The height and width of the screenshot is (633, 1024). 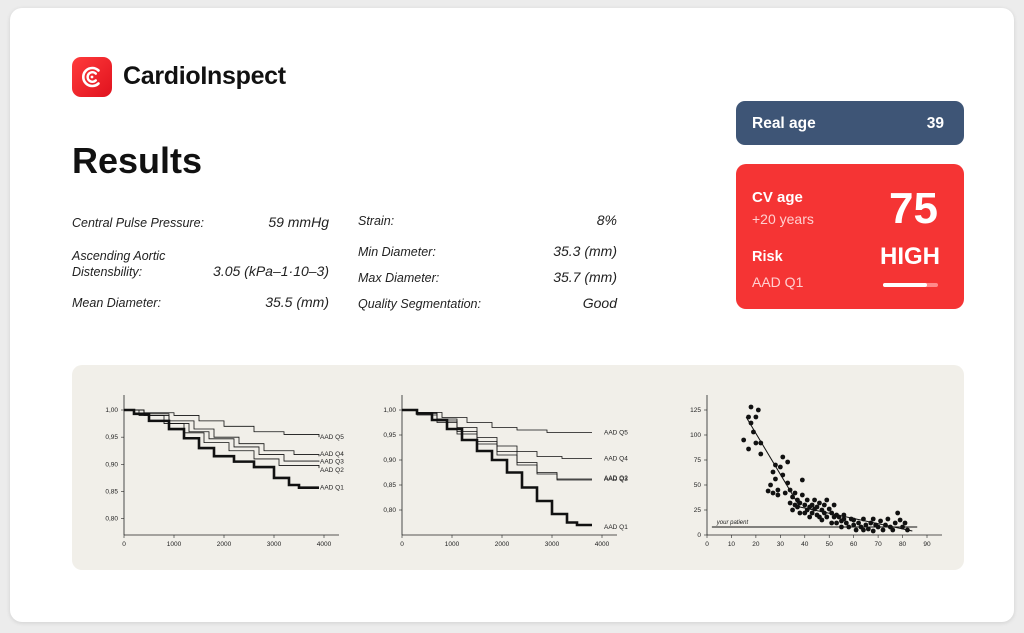 I want to click on chart-2-series-aad-q3, so click(x=497, y=444).